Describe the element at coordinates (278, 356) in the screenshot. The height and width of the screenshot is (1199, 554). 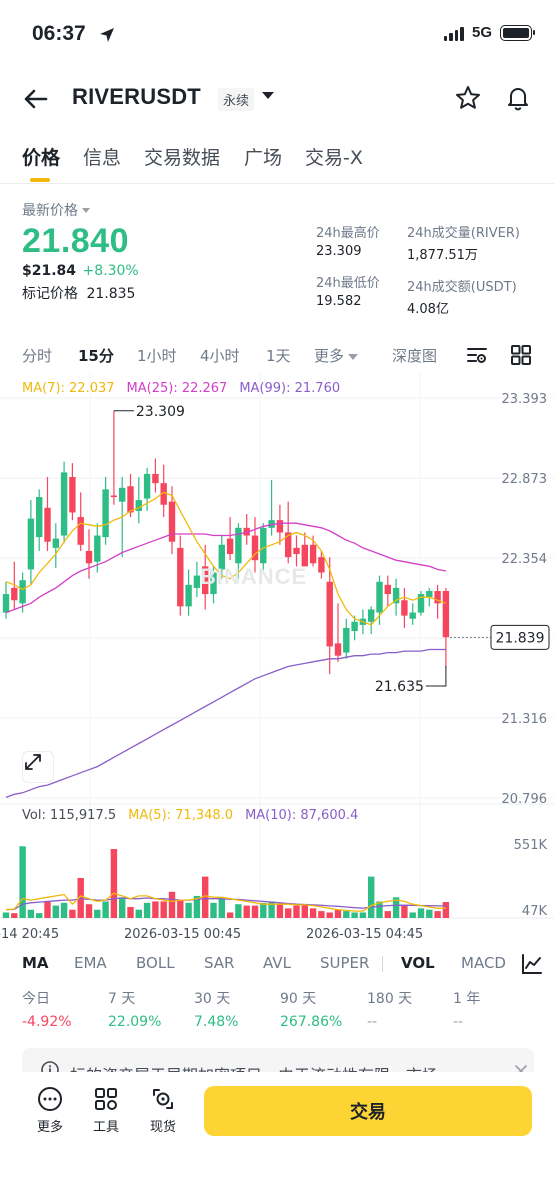
I see `interval-1d: 1天` at that location.